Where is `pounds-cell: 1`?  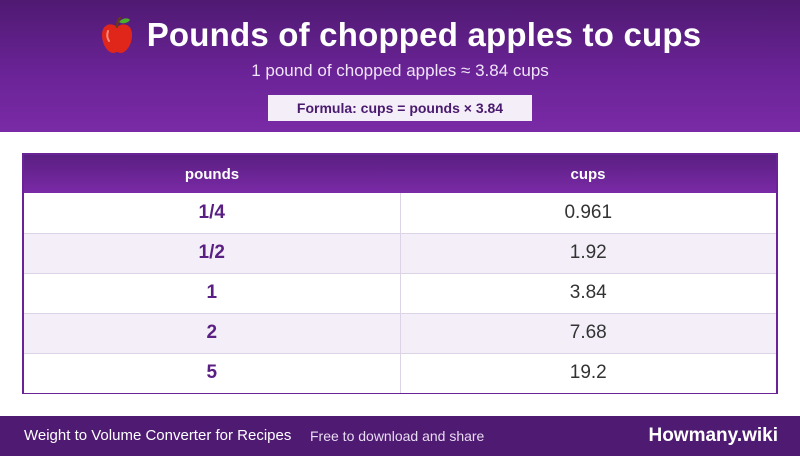 pounds-cell: 1 is located at coordinates (212, 293).